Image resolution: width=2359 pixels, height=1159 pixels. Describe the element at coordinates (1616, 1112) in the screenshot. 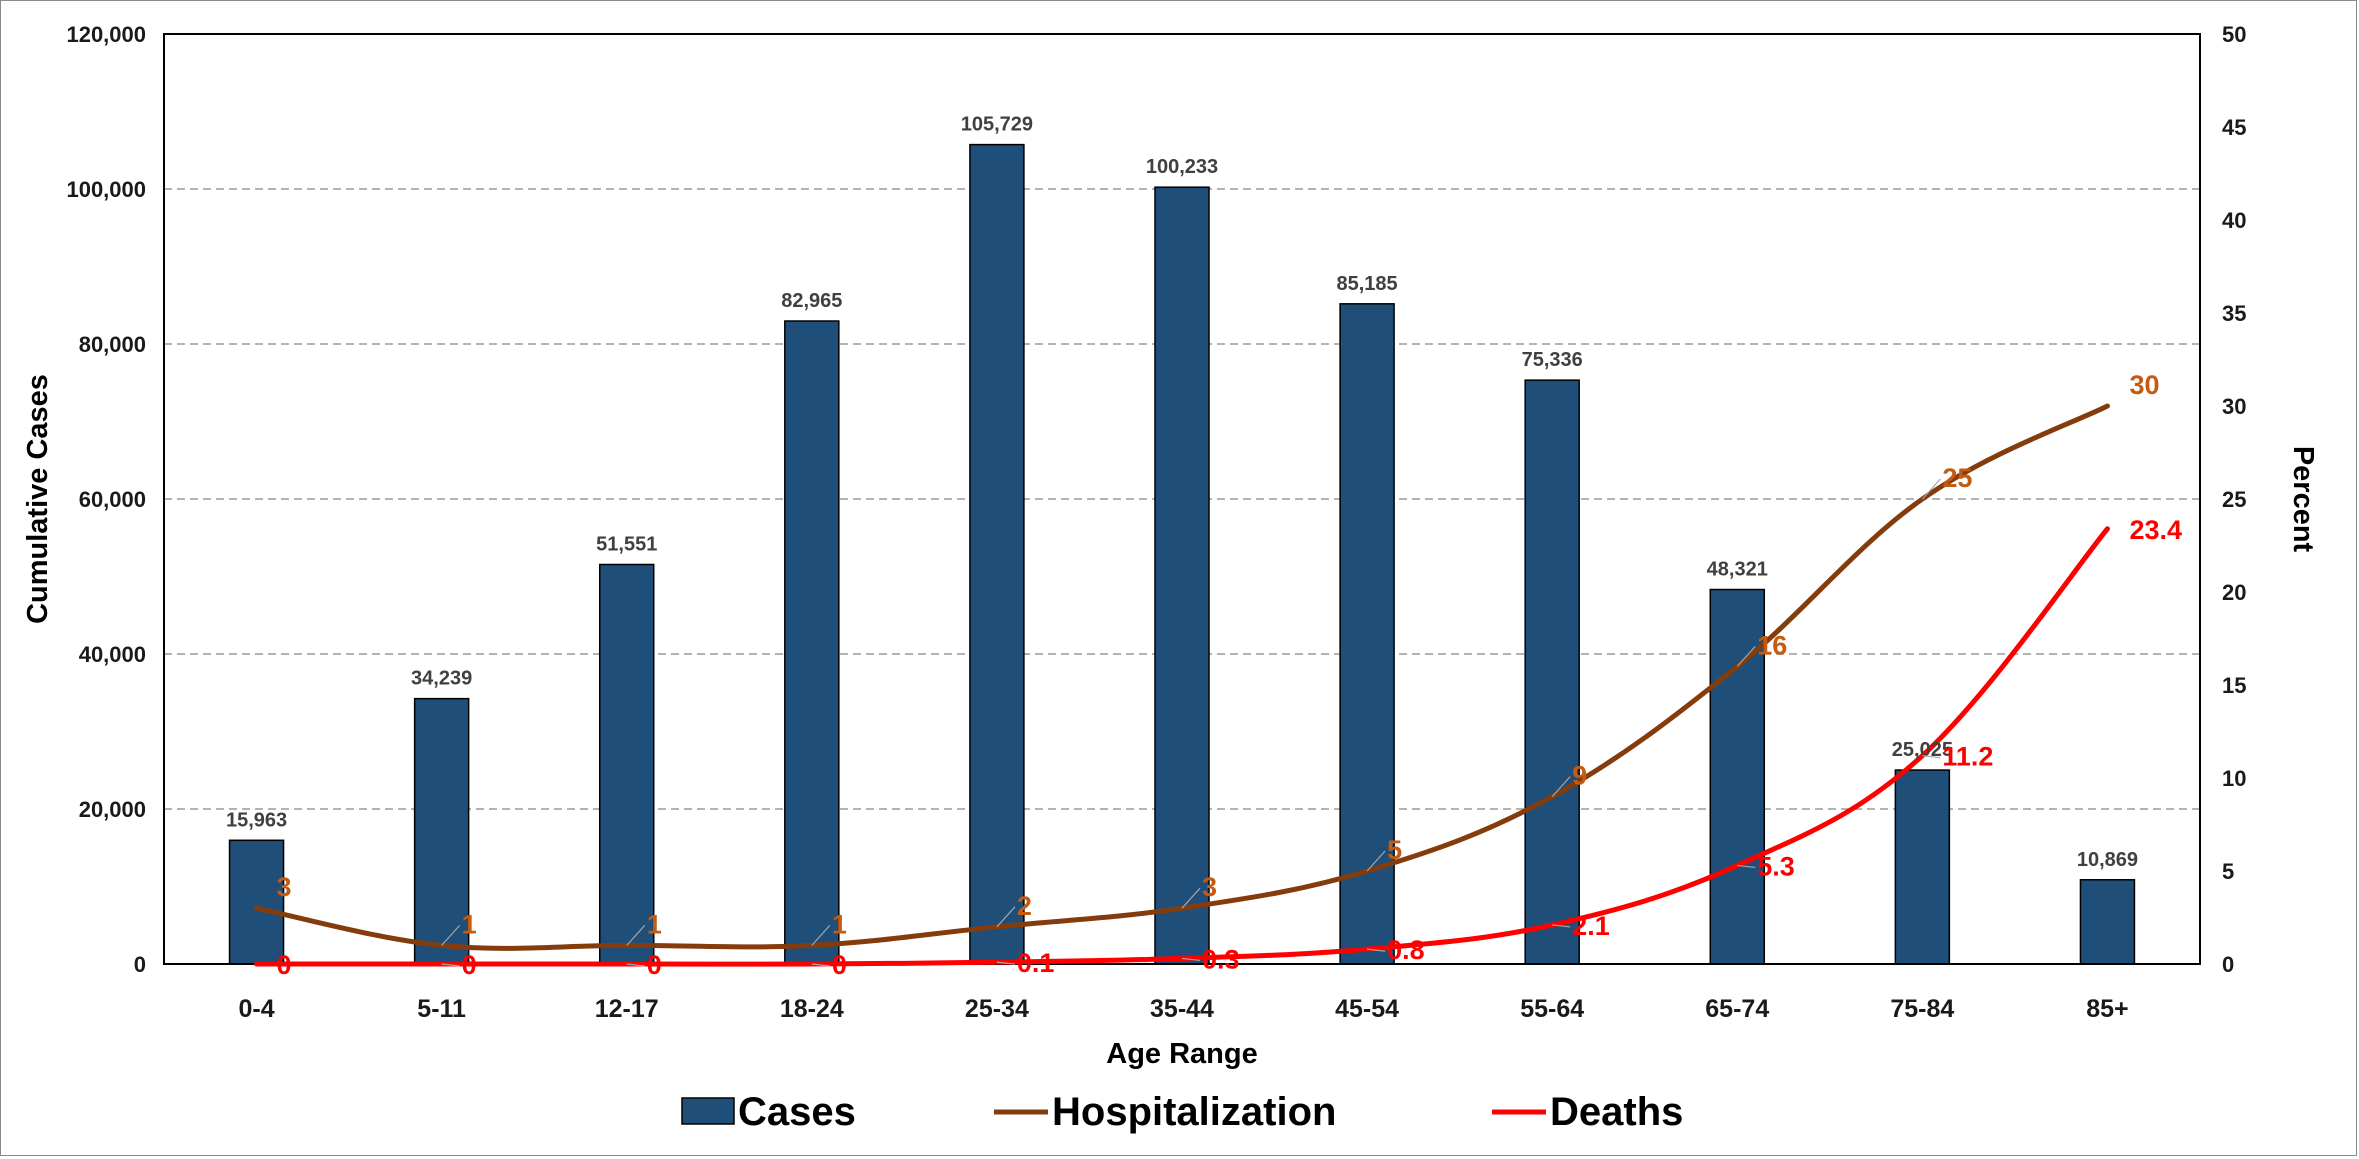

I see `legend-deaths-label: Deaths` at that location.